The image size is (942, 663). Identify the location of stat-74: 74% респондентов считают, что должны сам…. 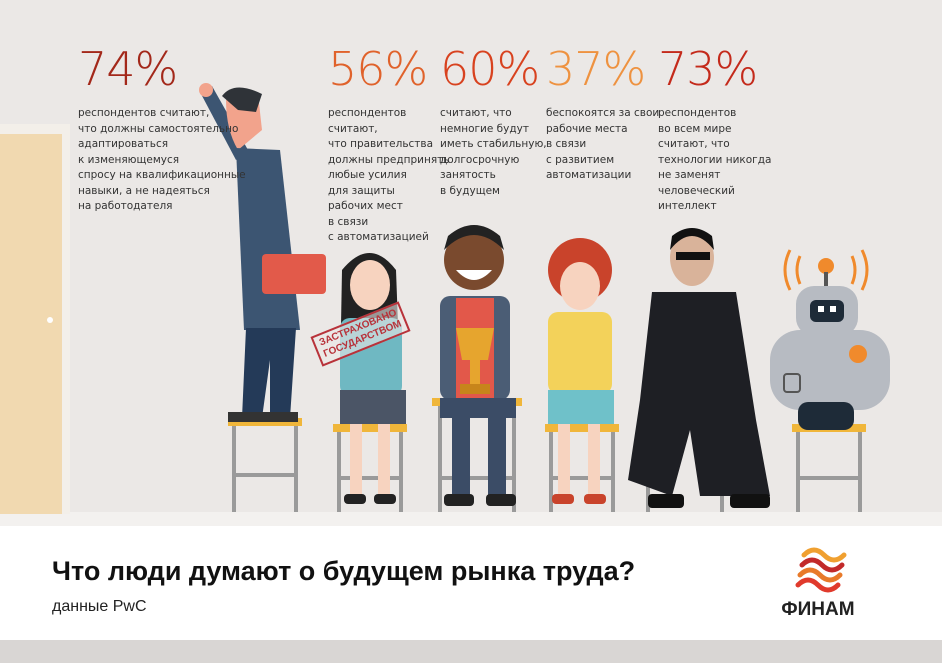
(162, 129).